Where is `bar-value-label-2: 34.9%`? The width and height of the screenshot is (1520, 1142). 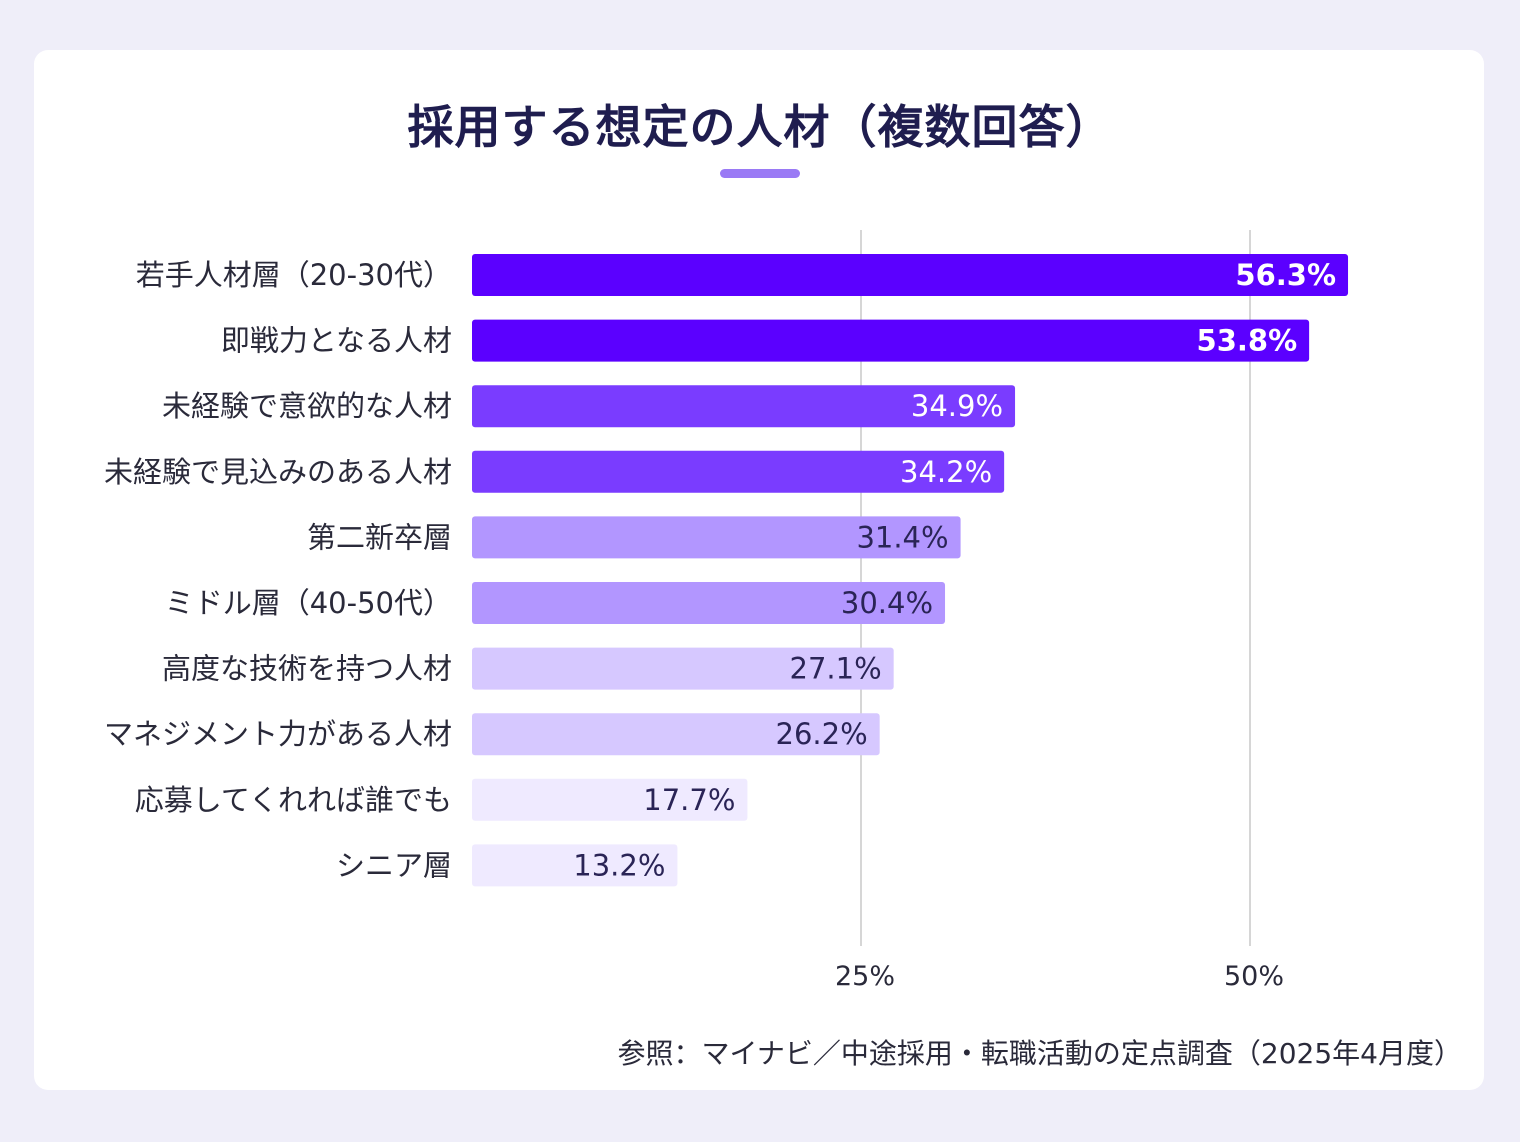 bar-value-label-2: 34.9% is located at coordinates (957, 406).